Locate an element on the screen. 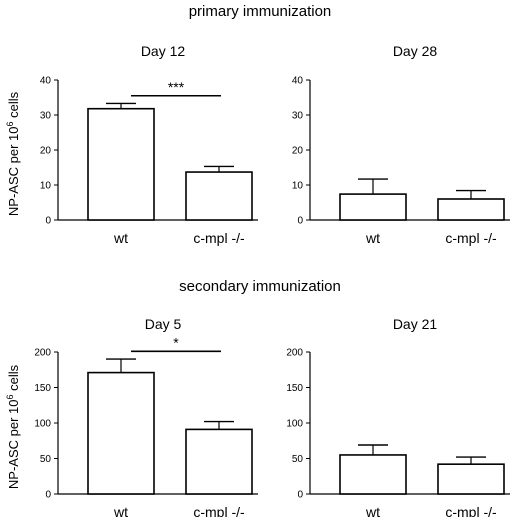 The height and width of the screenshot is (517, 520). panel-title: Day 21 is located at coordinates (415, 324).